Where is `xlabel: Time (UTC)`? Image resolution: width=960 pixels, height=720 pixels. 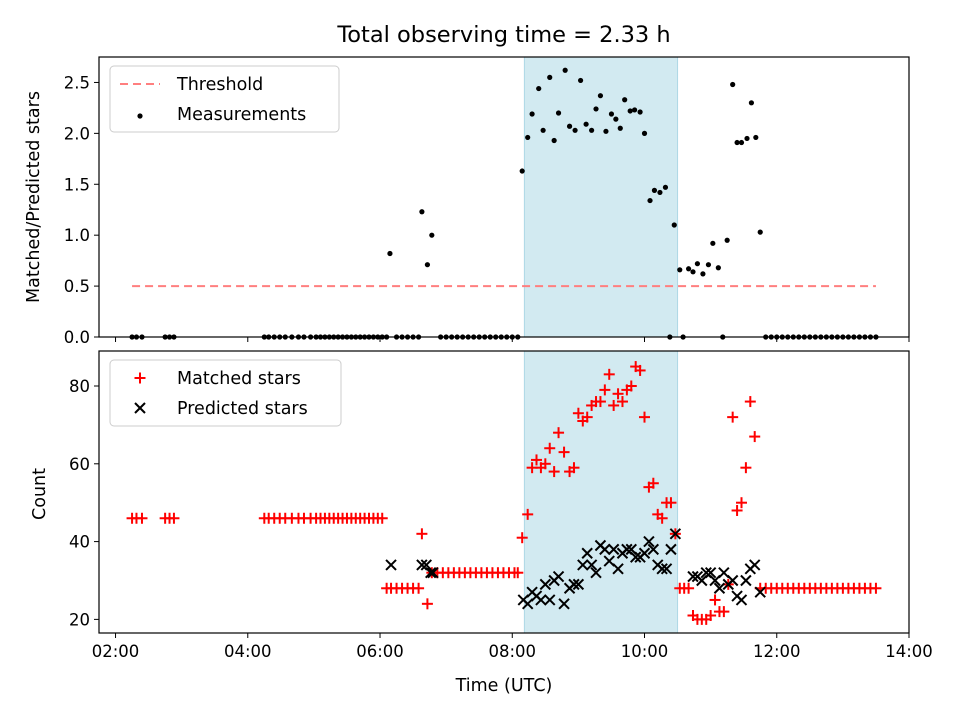 xlabel: Time (UTC) is located at coordinates (504, 686).